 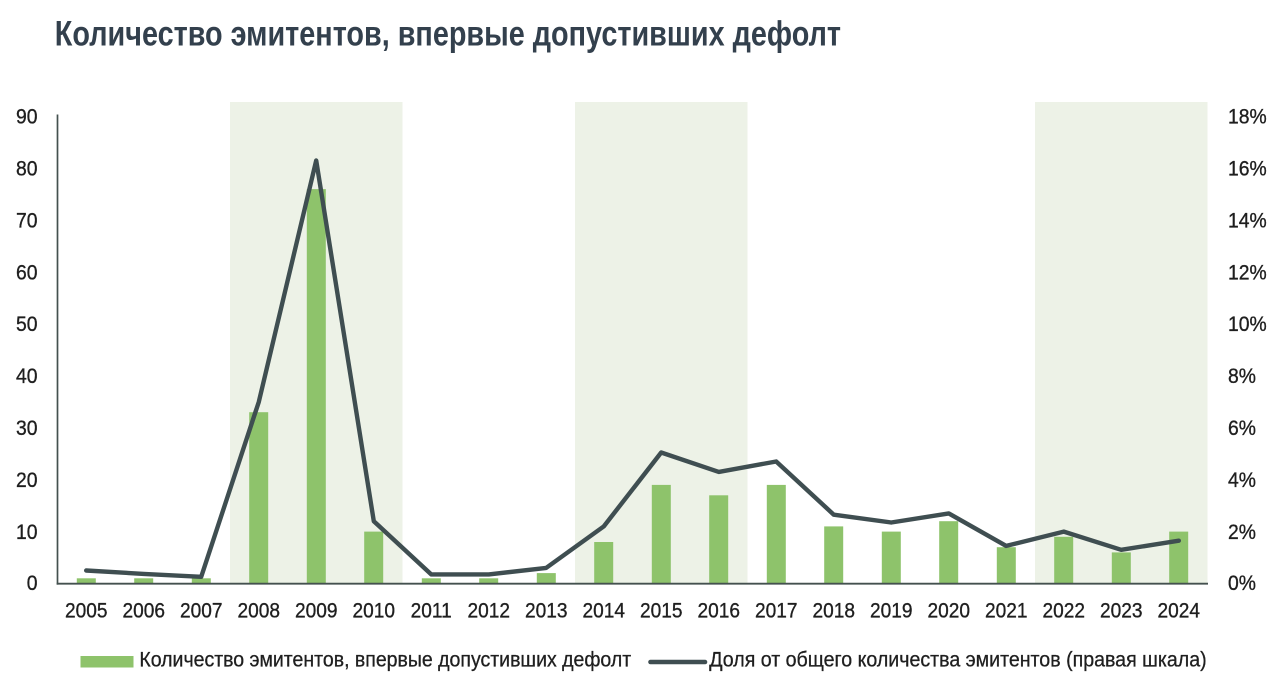 What do you see at coordinates (201, 611) in the screenshot?
I see `svg-text: 2007` at bounding box center [201, 611].